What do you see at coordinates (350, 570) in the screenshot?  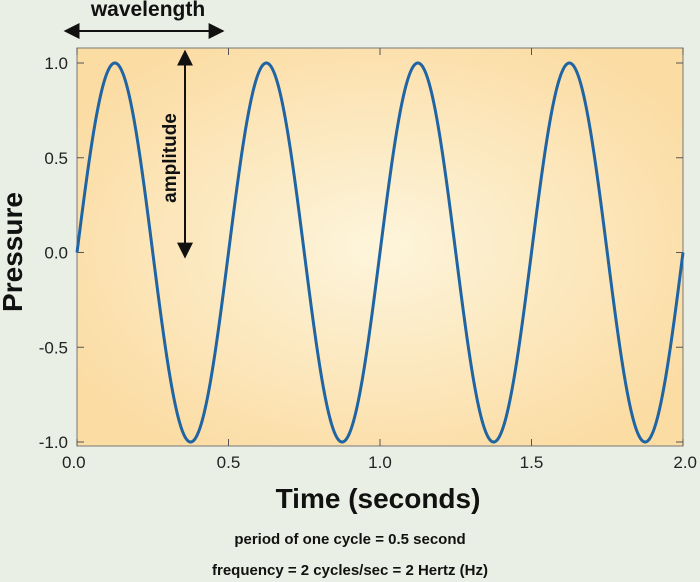 I see `frequency-caption: frequency = 2 cycles/sec = 2 Hertz (Hz)` at bounding box center [350, 570].